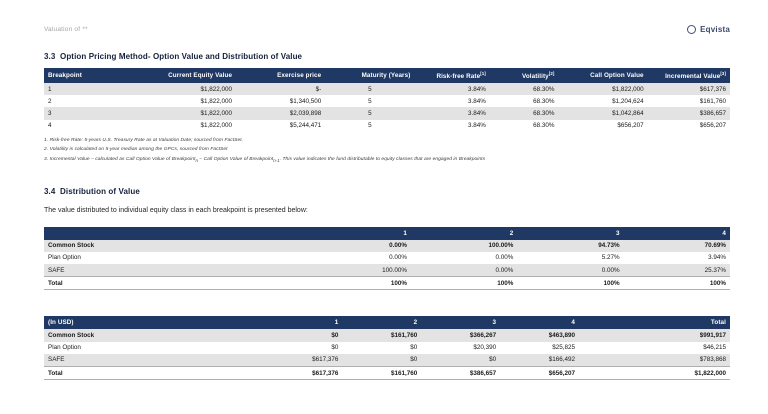 The width and height of the screenshot is (768, 414). What do you see at coordinates (387, 32) in the screenshot?
I see `document-header: Valuation of ** Eqvista` at bounding box center [387, 32].